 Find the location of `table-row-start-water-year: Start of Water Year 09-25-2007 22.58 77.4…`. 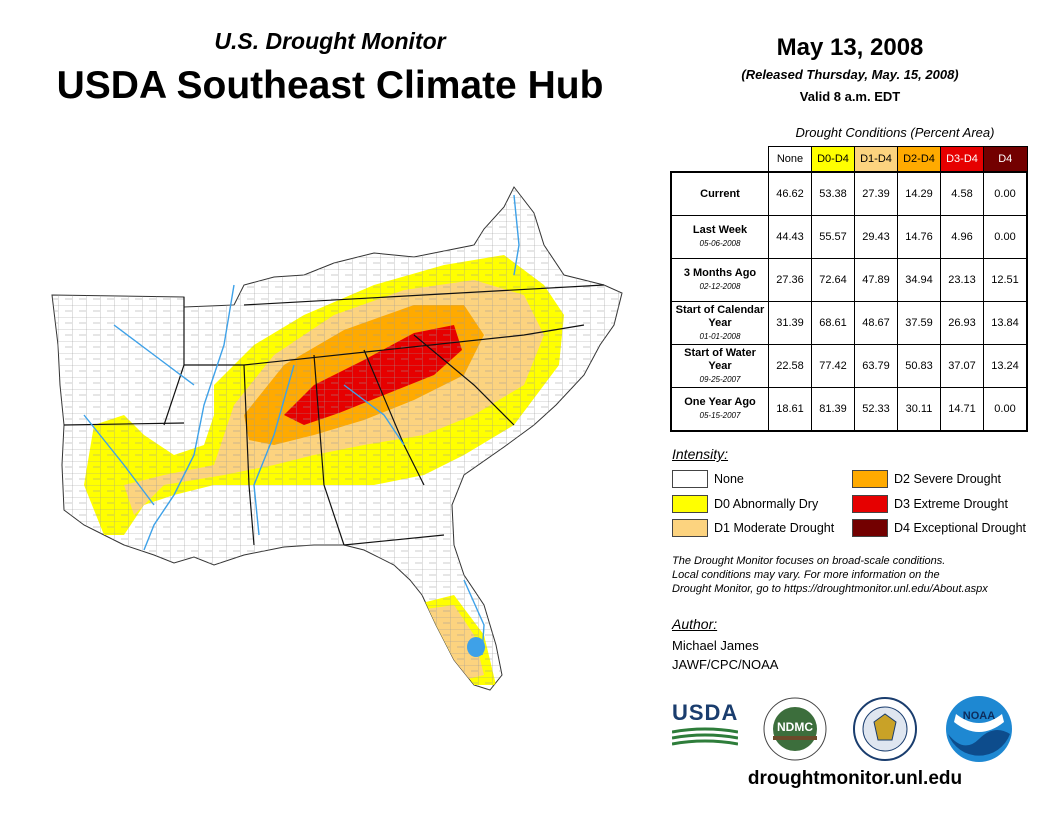

table-row-start-water-year: Start of Water Year 09-25-2007 22.58 77.4… is located at coordinates (849, 366).